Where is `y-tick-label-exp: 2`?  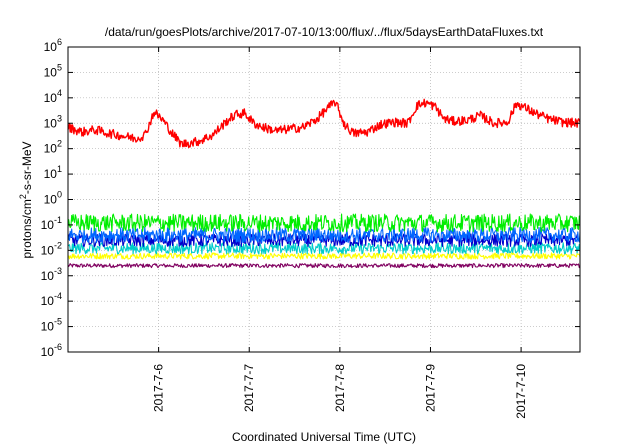 y-tick-label-exp: 2 is located at coordinates (59, 144).